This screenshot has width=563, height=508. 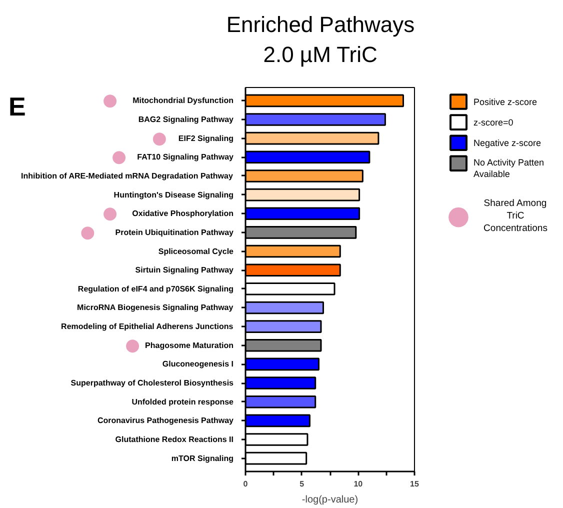 I want to click on y-tick-label: Sirtuin Signaling Pathway, so click(x=184, y=270).